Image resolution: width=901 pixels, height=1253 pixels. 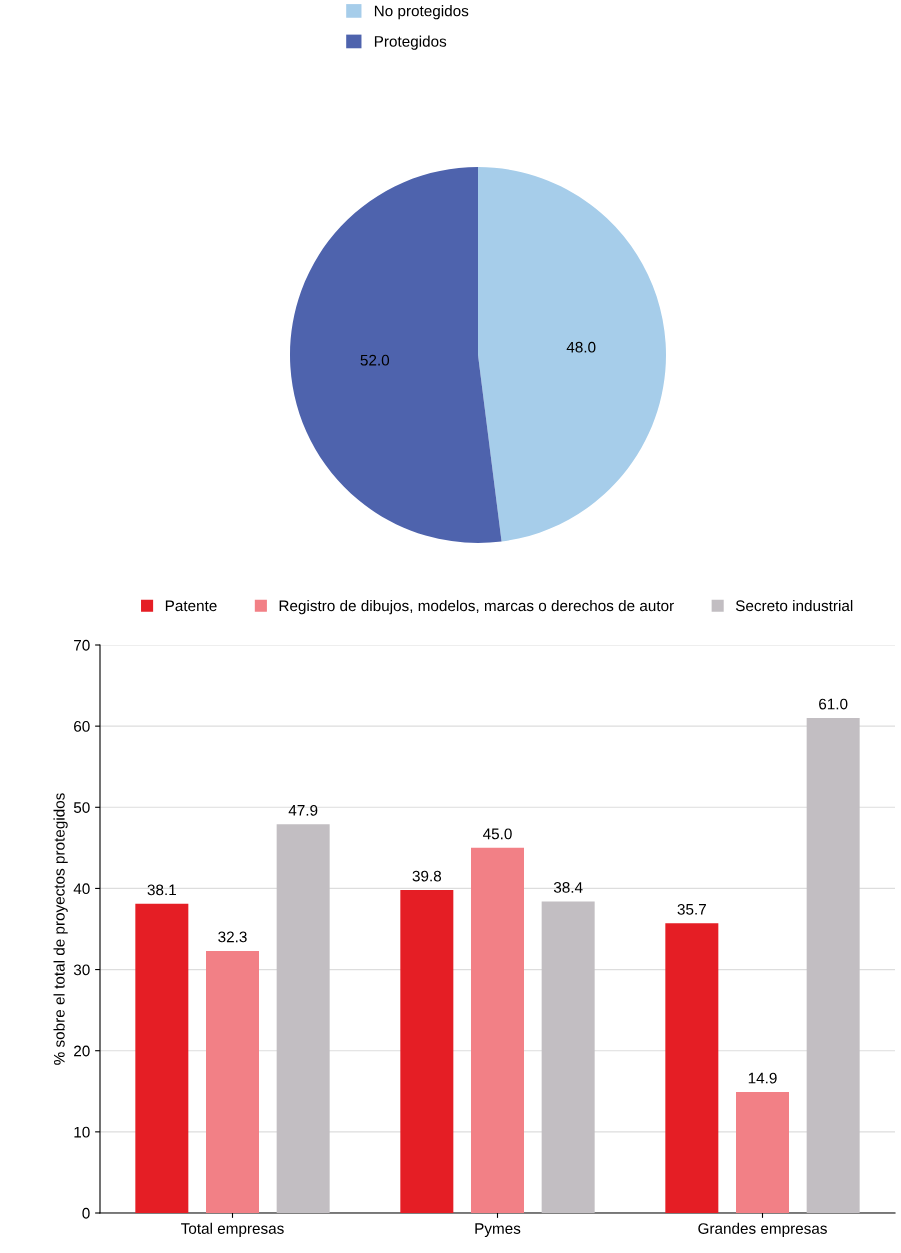 I want to click on data-label: 48.0, so click(x=581, y=347).